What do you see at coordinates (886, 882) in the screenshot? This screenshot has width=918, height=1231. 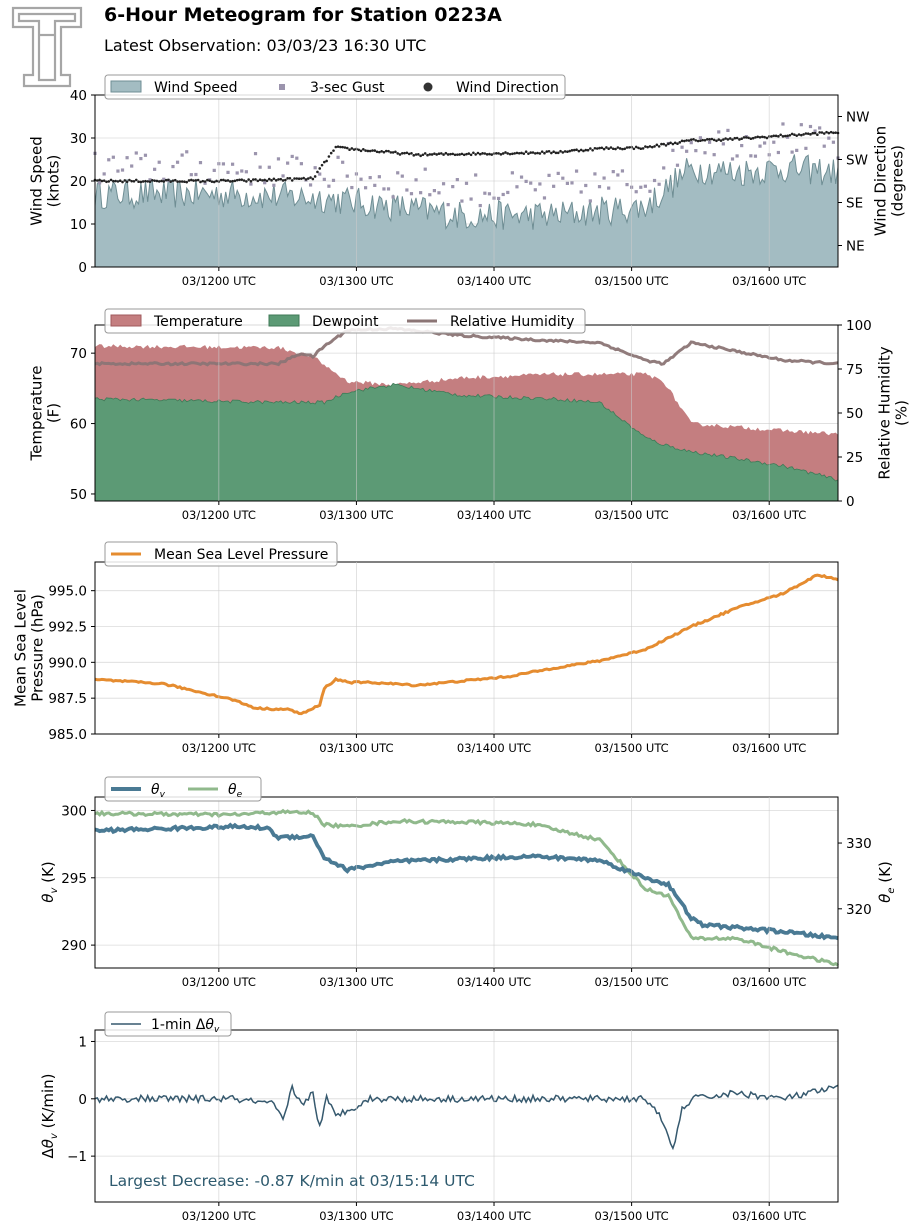 I see `theta-e-axis-title: θe (K)` at bounding box center [886, 882].